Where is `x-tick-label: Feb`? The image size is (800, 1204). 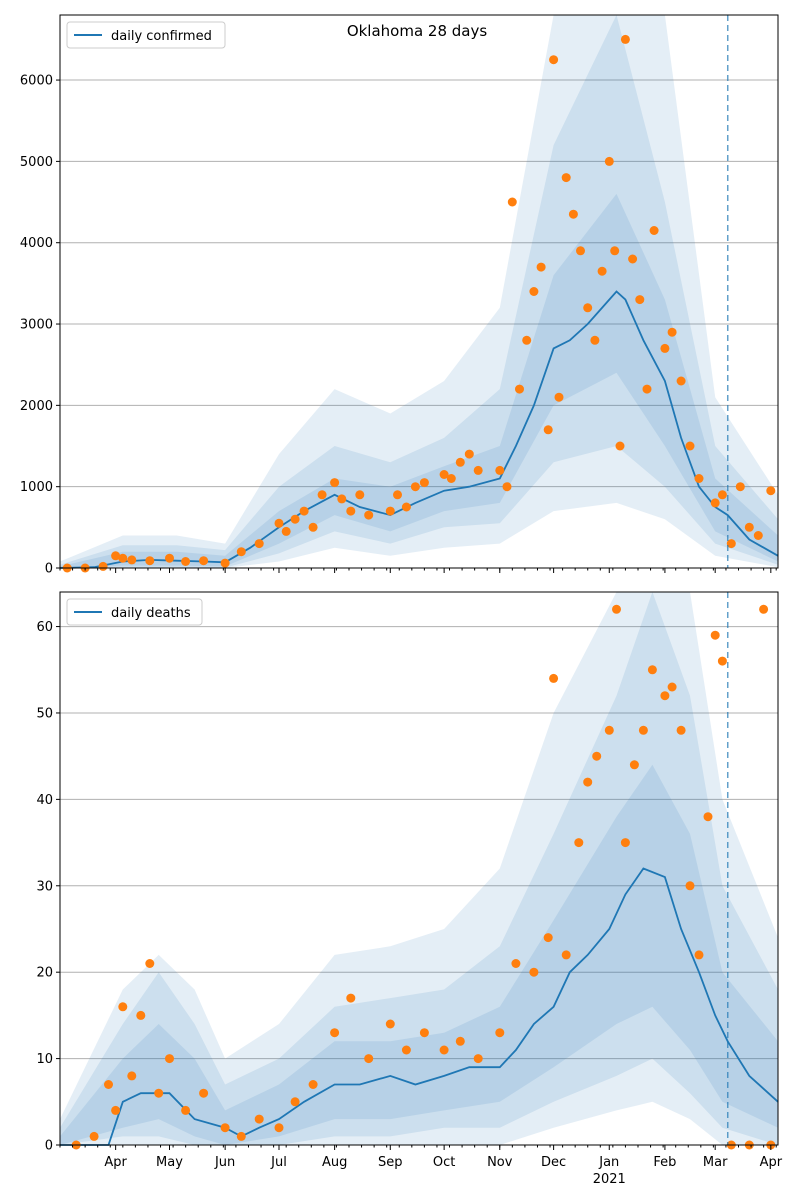 x-tick-label: Feb is located at coordinates (664, 1162).